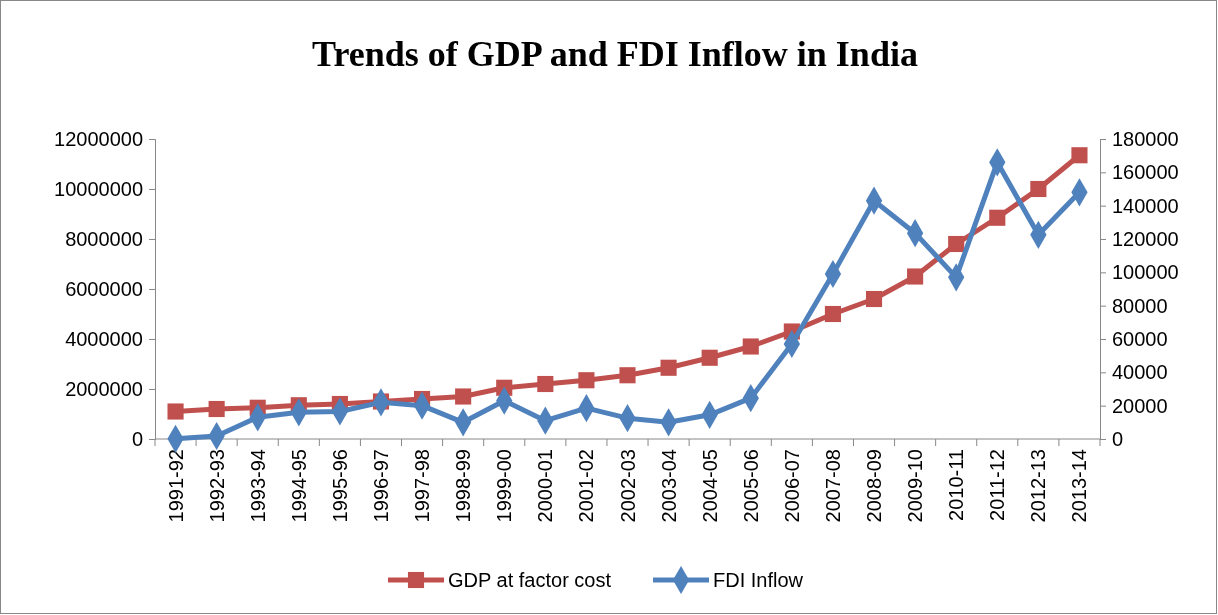 This screenshot has width=1218, height=615. Describe the element at coordinates (104, 288) in the screenshot. I see `y-tick-label: 6000000` at that location.